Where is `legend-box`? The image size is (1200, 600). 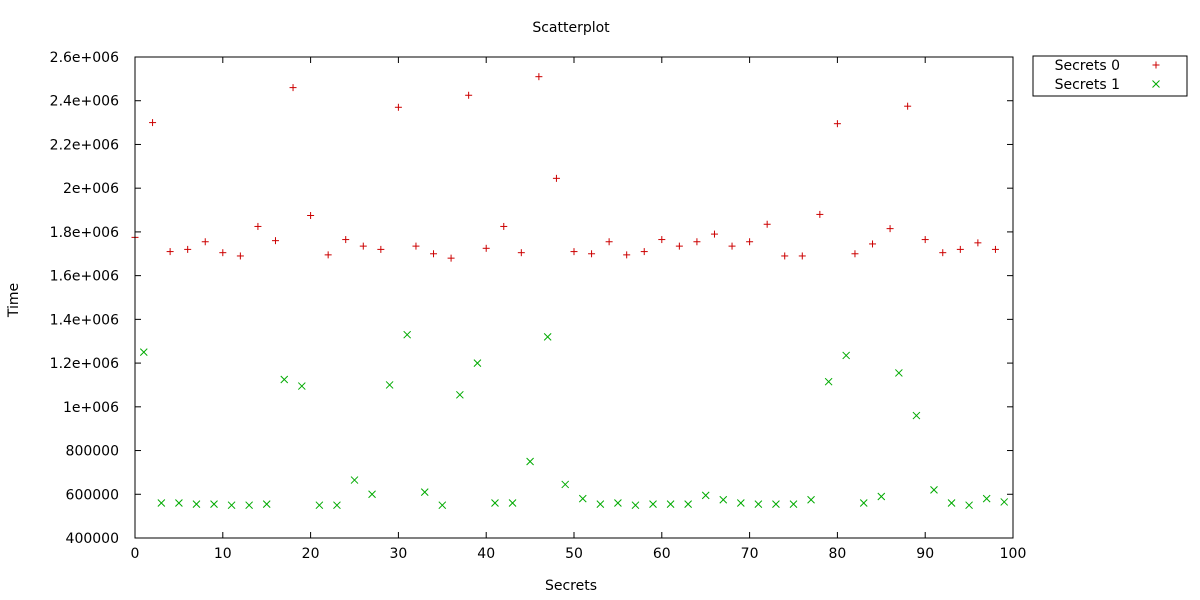
legend-box is located at coordinates (1110, 76).